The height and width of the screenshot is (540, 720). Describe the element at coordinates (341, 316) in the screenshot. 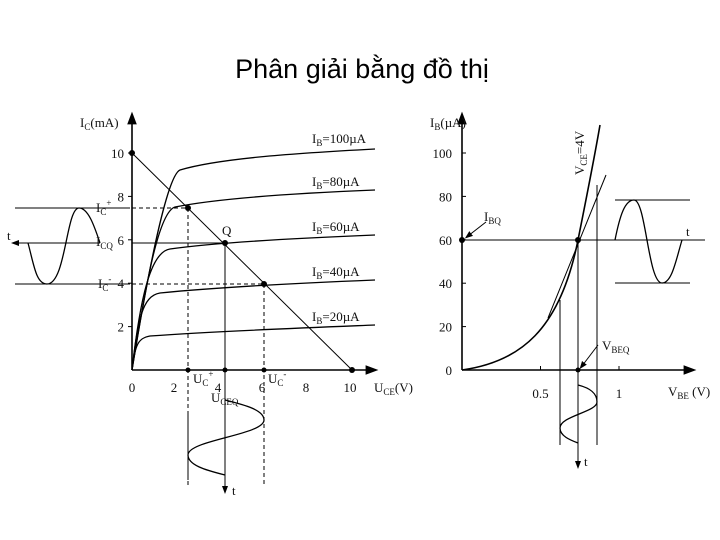

I see `label-value: =20µA` at that location.